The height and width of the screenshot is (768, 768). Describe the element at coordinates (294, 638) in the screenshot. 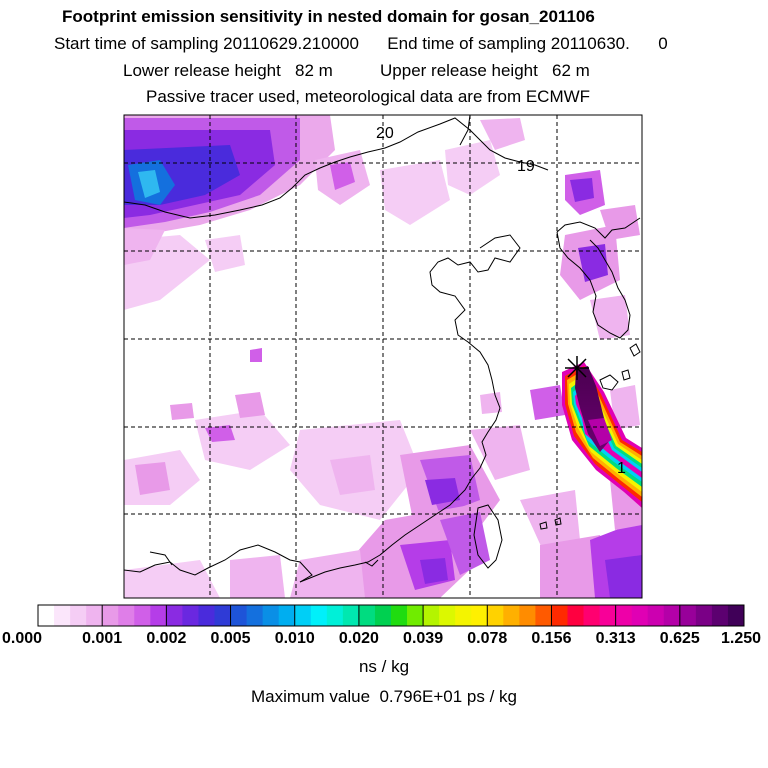

I see `colorbar-tick-label: 0.010` at that location.